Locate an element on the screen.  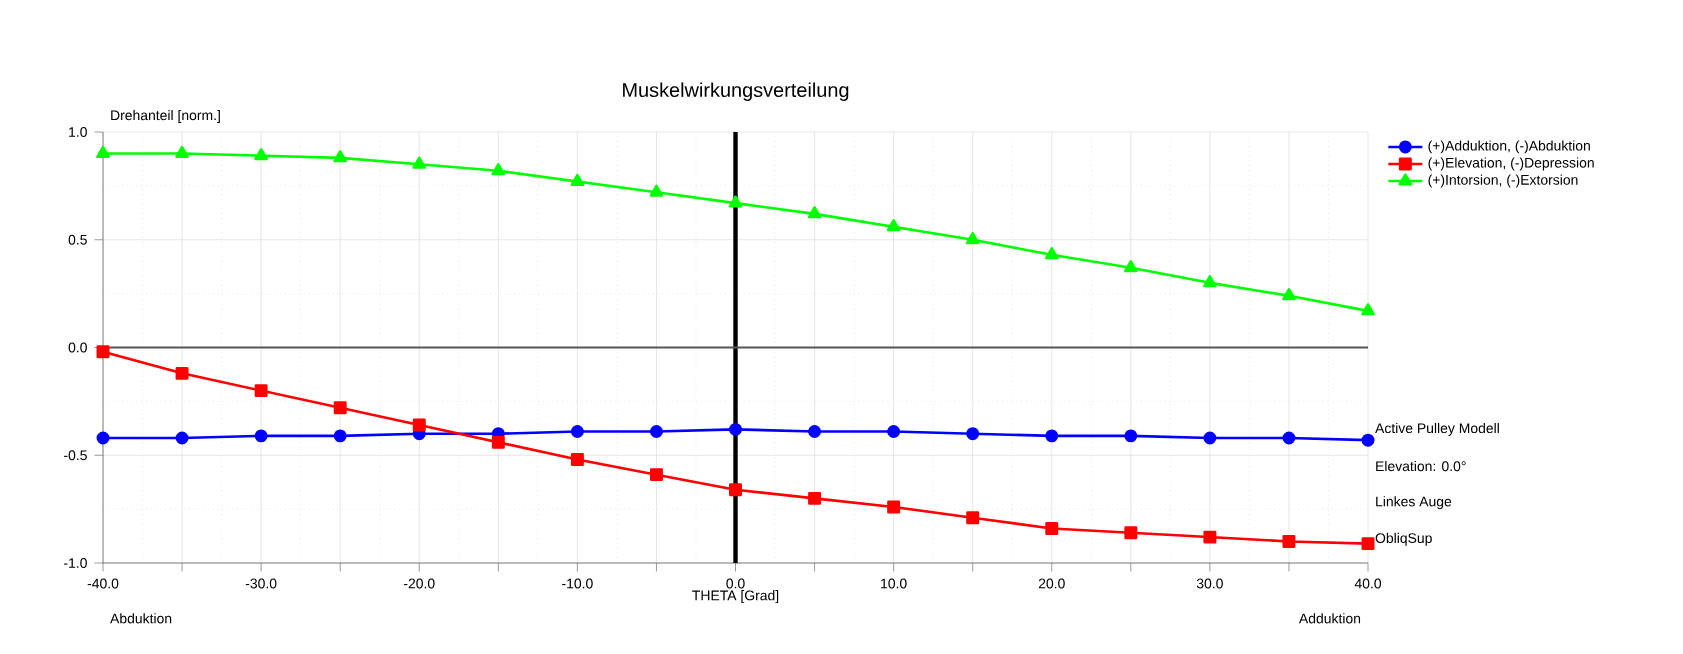
legend-label: (+)Elevation, (-)Depression is located at coordinates (1511, 164).